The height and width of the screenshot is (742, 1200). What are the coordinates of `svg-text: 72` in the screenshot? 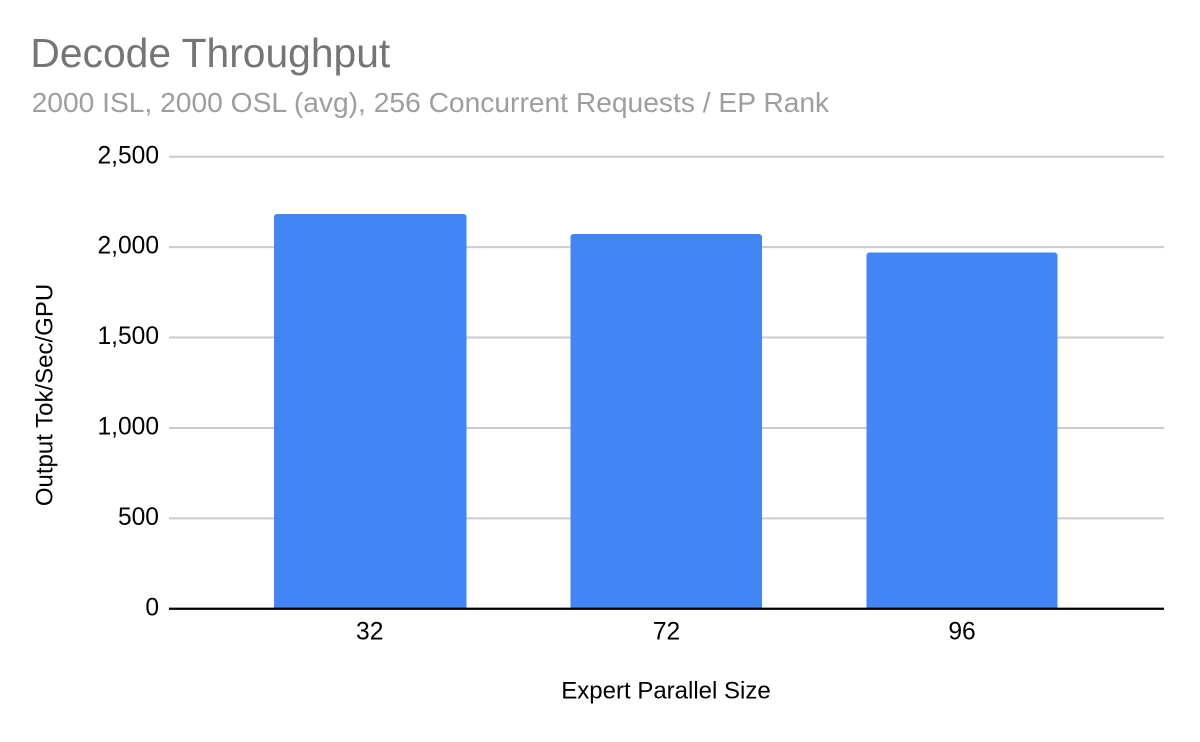 It's located at (666, 632).